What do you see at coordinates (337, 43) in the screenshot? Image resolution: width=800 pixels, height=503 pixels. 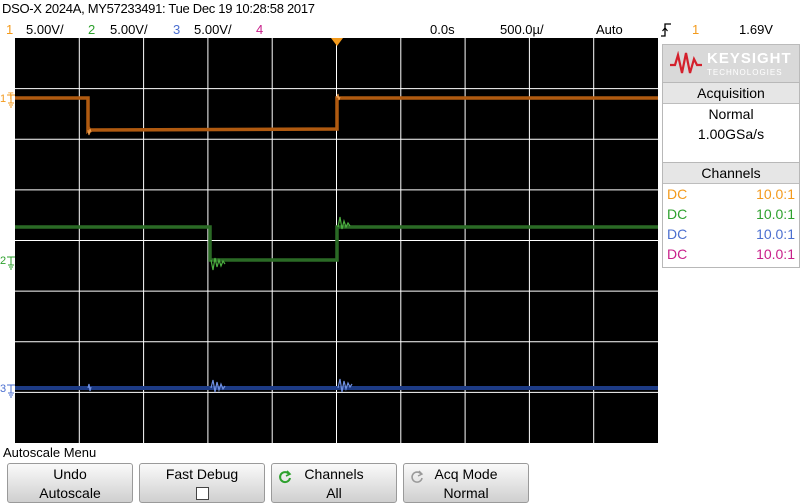 I see `trigger-time-marker` at bounding box center [337, 43].